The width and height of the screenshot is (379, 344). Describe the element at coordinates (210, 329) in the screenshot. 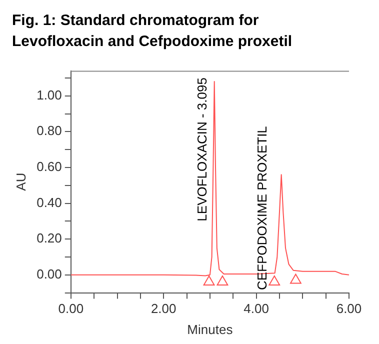

I see `x-axis-title: Minutes` at that location.